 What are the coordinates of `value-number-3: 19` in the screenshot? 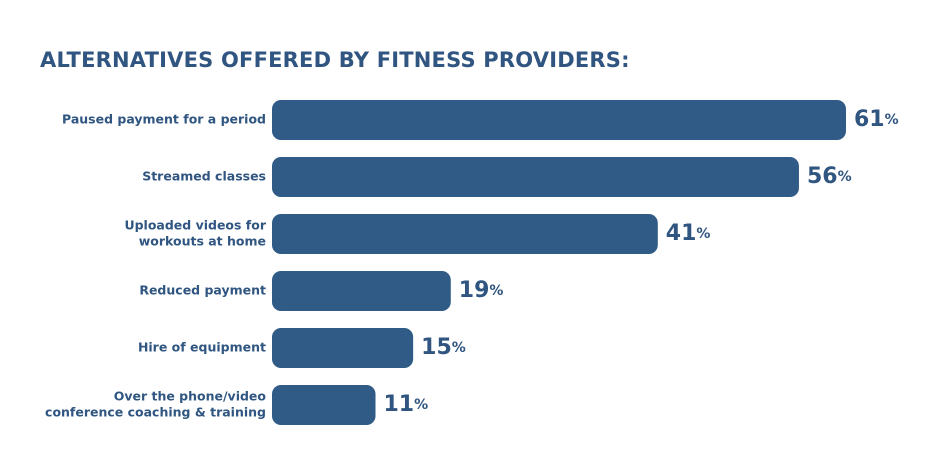 It's located at (474, 290).